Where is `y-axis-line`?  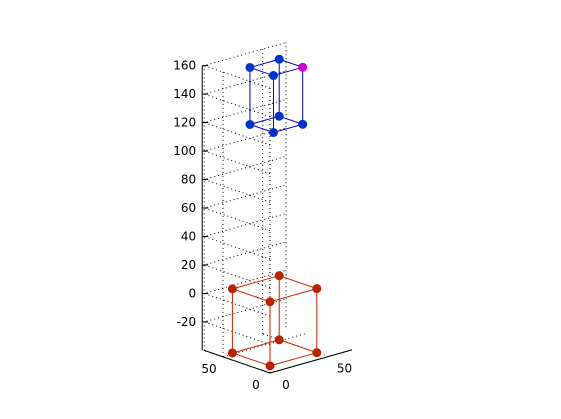
y-axis-line is located at coordinates (237, 361).